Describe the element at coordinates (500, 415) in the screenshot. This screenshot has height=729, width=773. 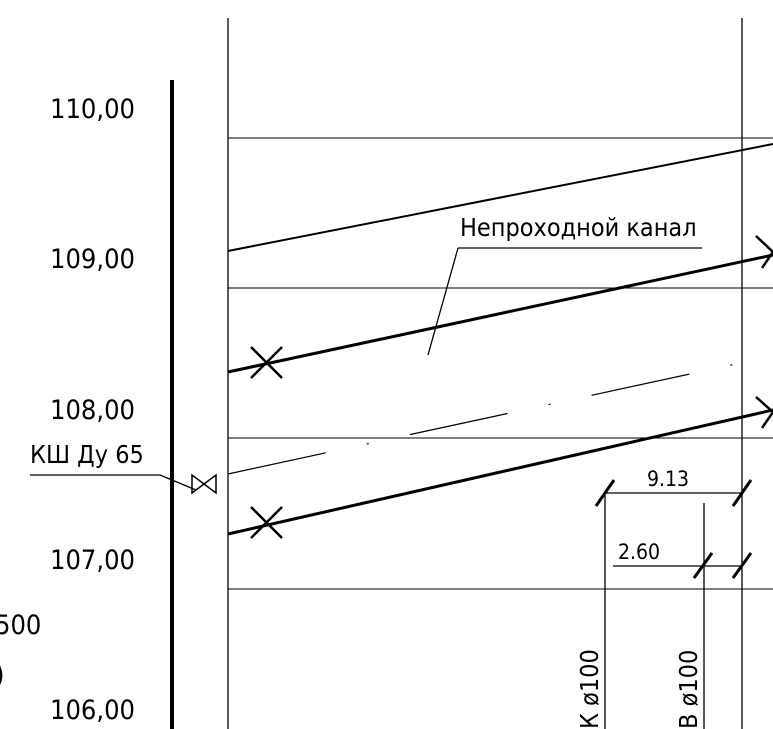
I see `centerline` at that location.